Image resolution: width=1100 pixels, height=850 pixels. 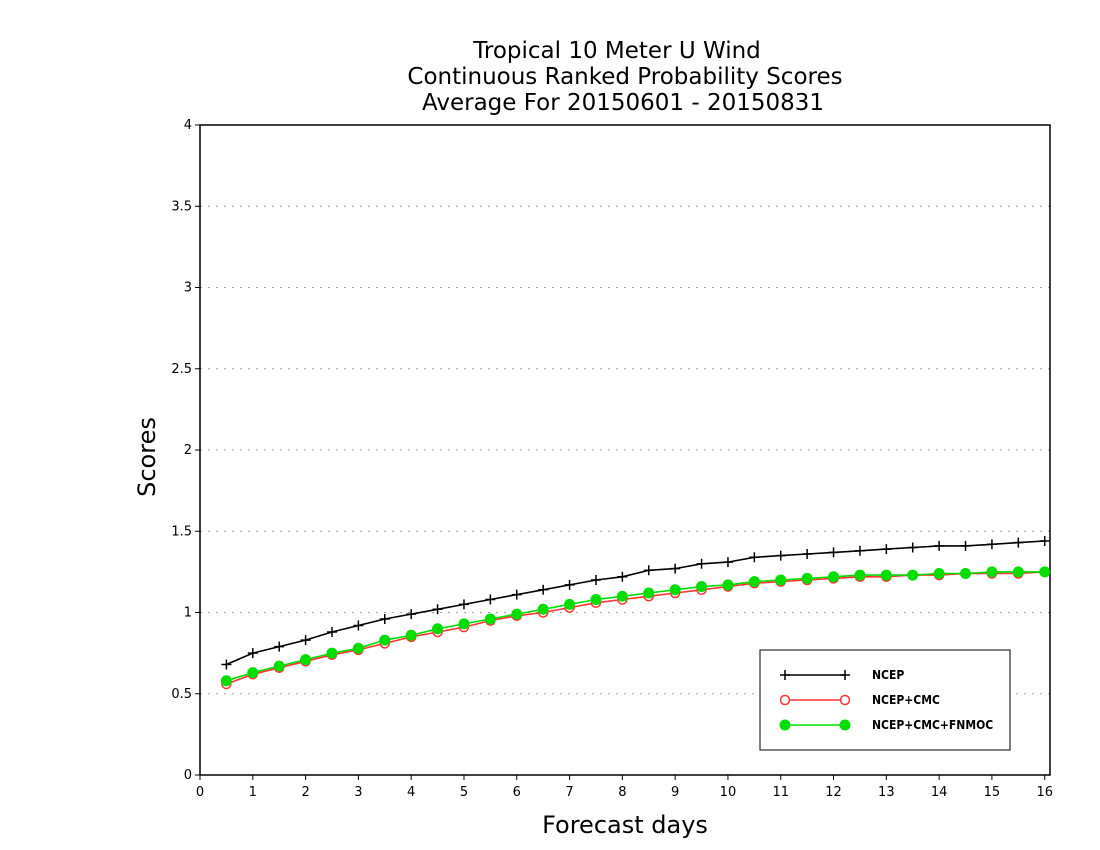 I want to click on y-axis-title: Scores, so click(x=147, y=457).